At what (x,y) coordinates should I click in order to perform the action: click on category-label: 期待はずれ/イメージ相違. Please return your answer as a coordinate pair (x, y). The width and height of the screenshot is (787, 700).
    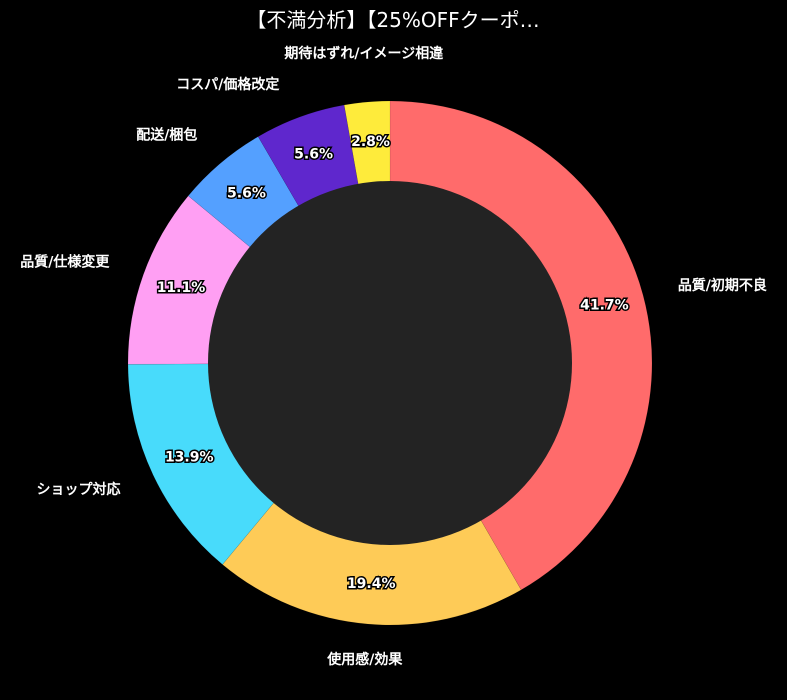
    Looking at the image, I should click on (363, 53).